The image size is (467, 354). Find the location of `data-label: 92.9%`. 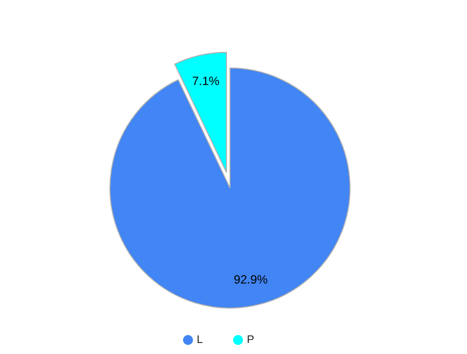

data-label: 92.9% is located at coordinates (251, 279).